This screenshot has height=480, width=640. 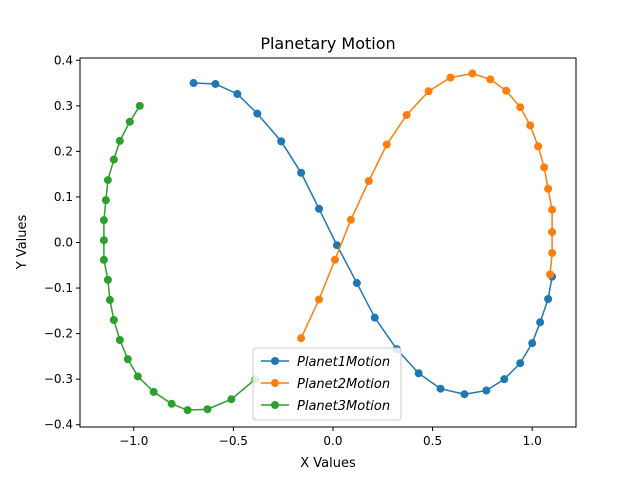 What do you see at coordinates (343, 384) in the screenshot?
I see `legend-label: Planet2Motion` at bounding box center [343, 384].